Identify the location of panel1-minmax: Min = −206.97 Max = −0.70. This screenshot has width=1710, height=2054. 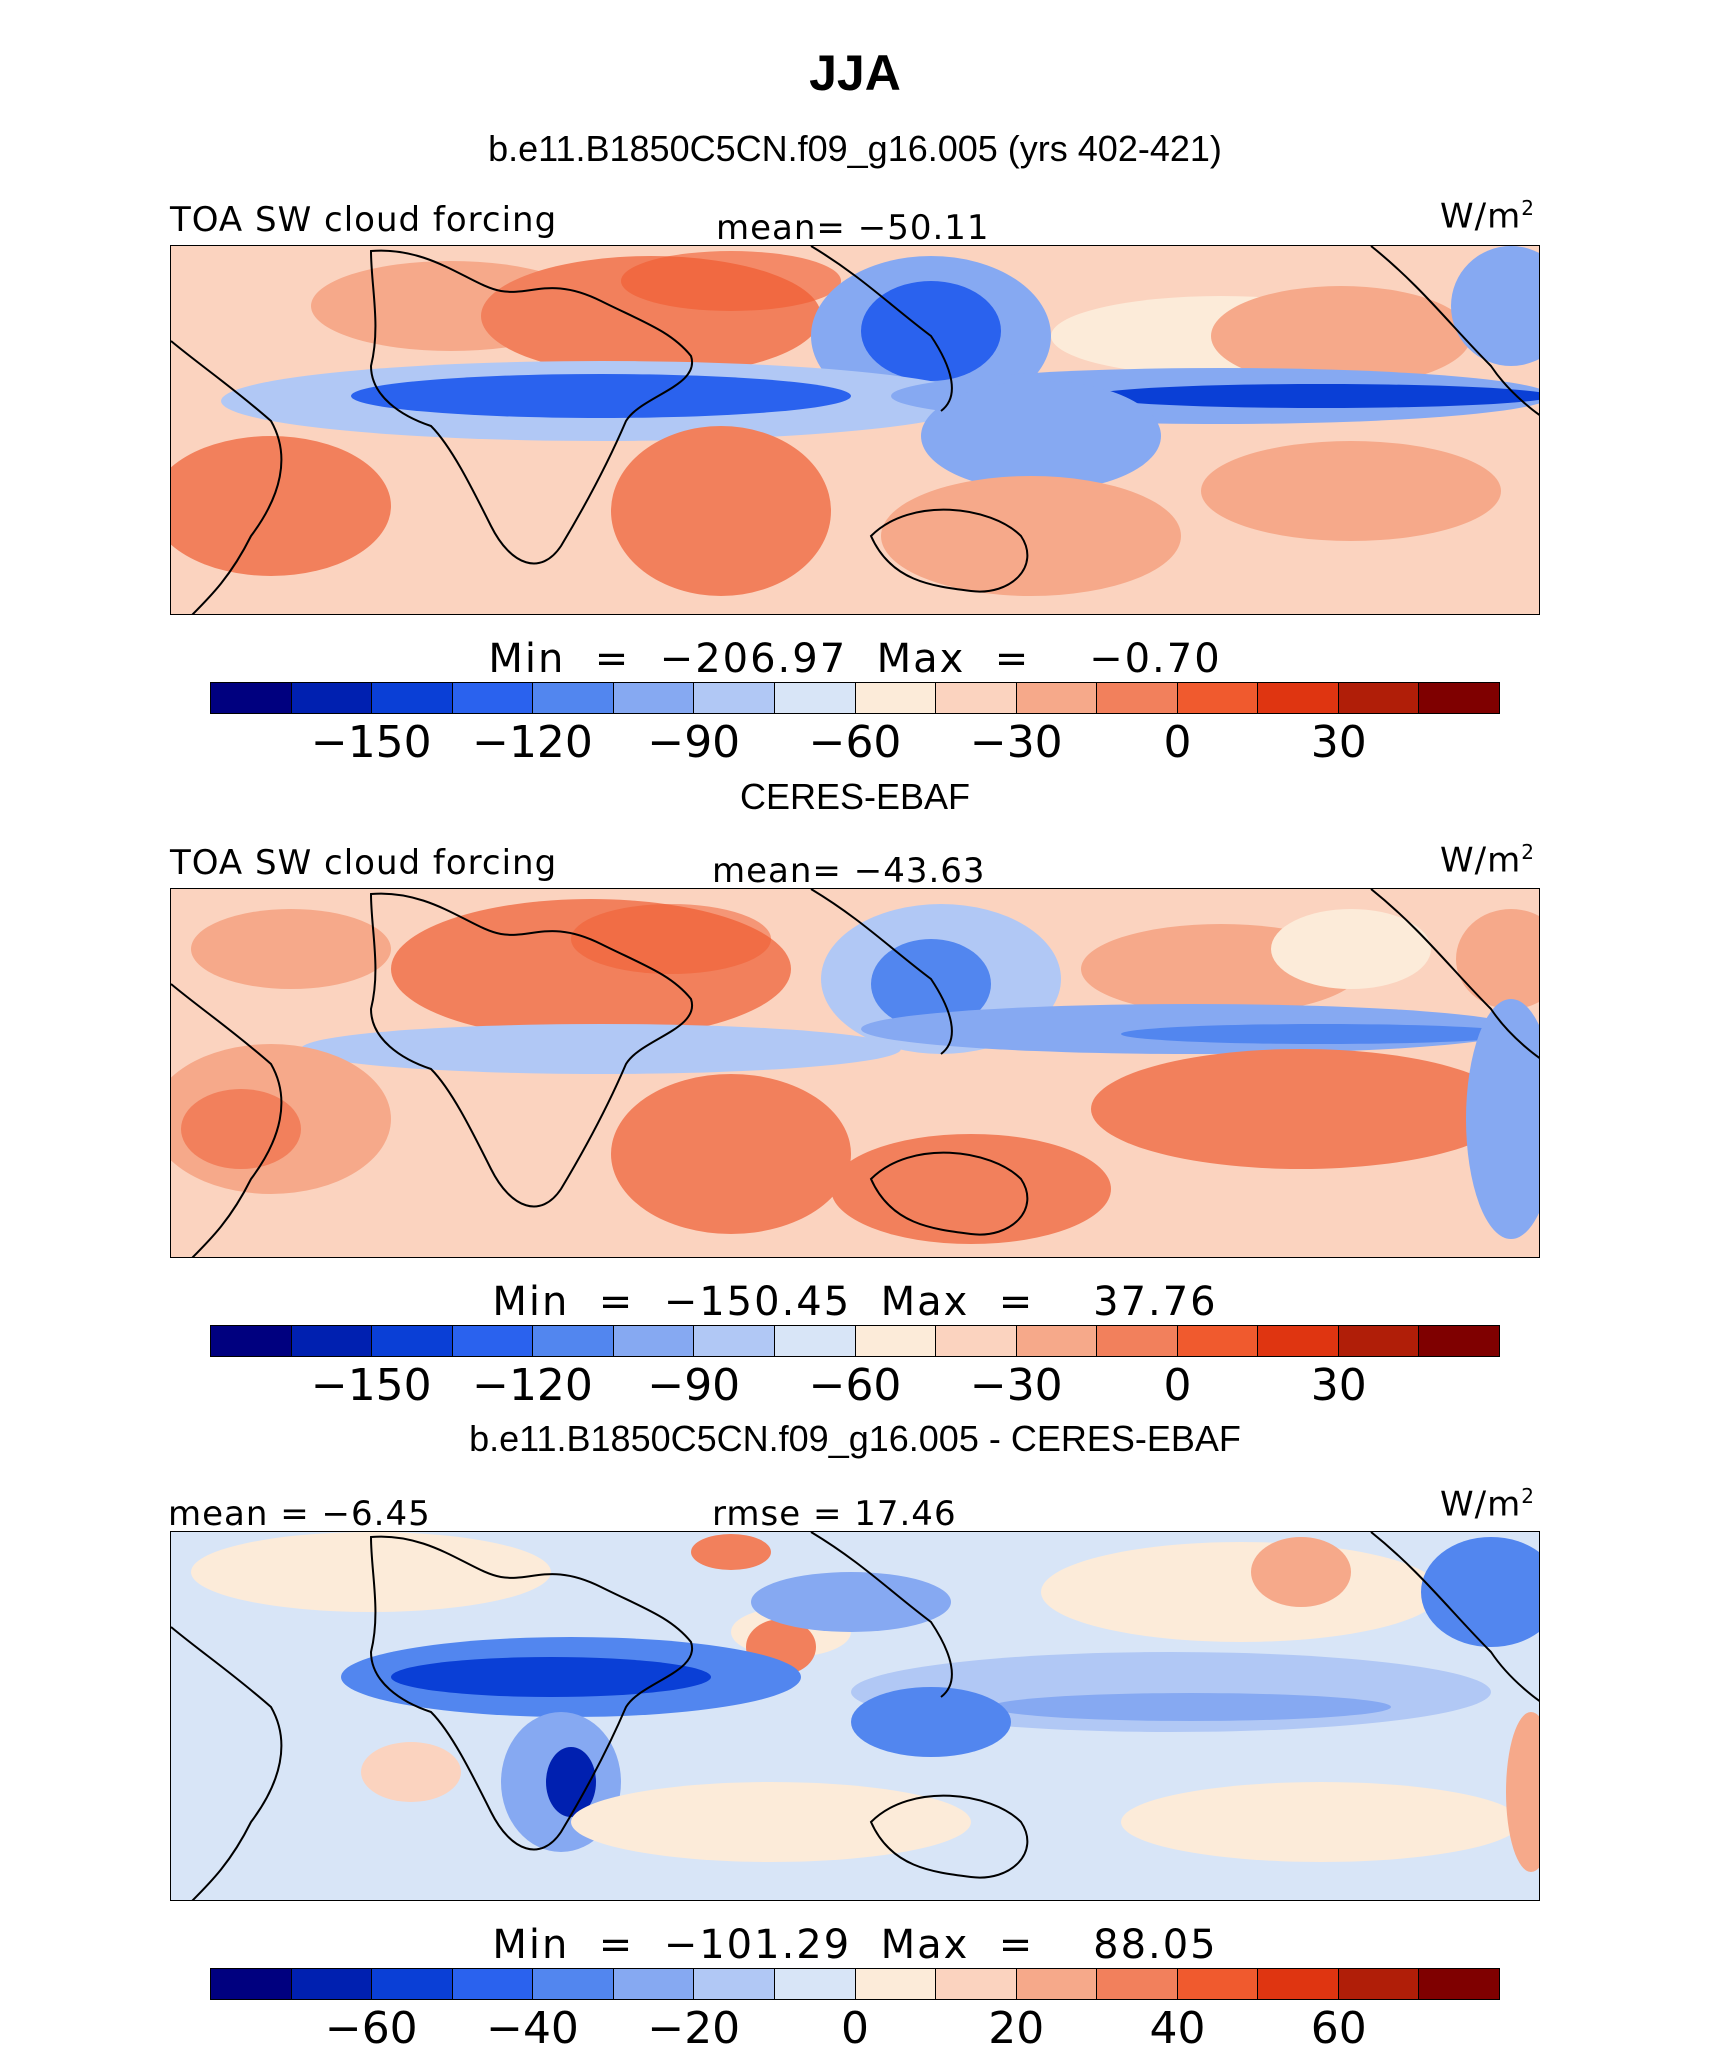
(855, 659).